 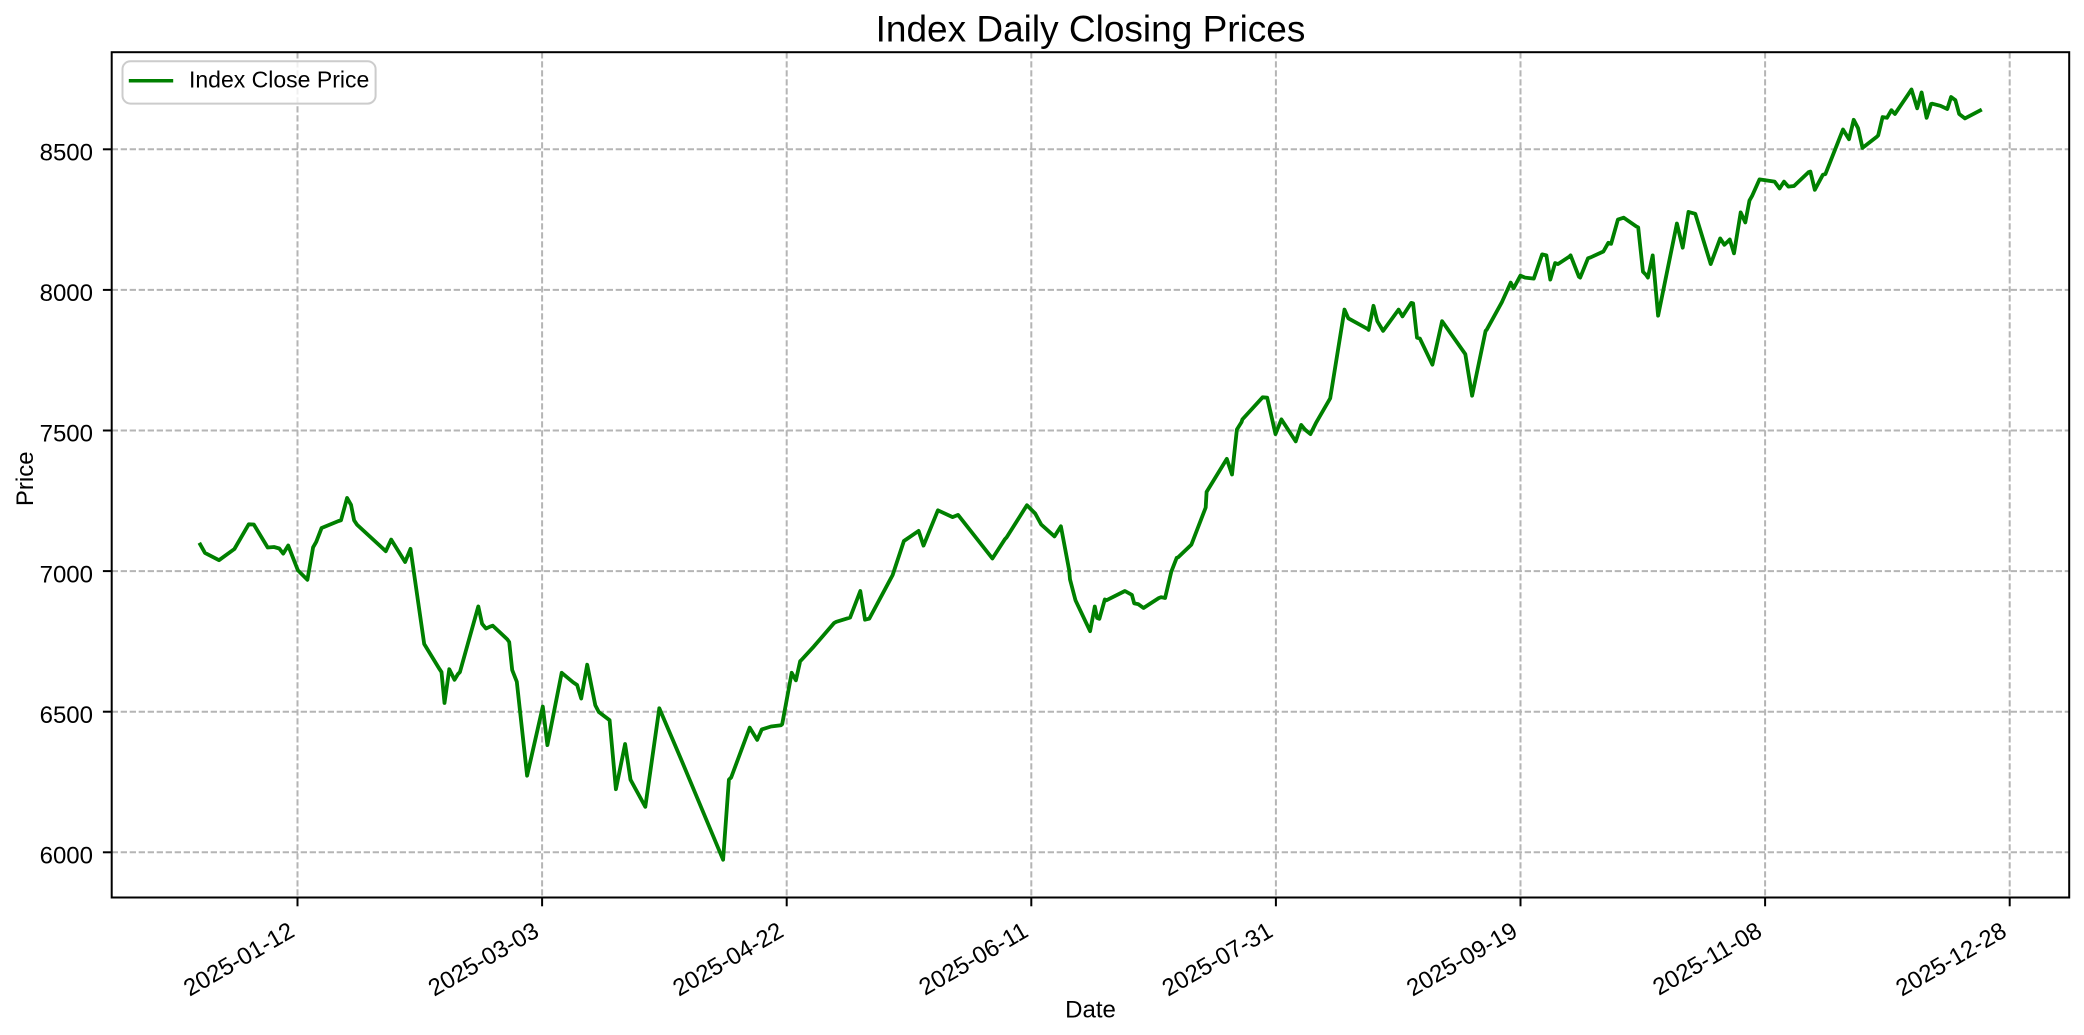 What do you see at coordinates (66, 293) in the screenshot?
I see `svg-text: 8000` at bounding box center [66, 293].